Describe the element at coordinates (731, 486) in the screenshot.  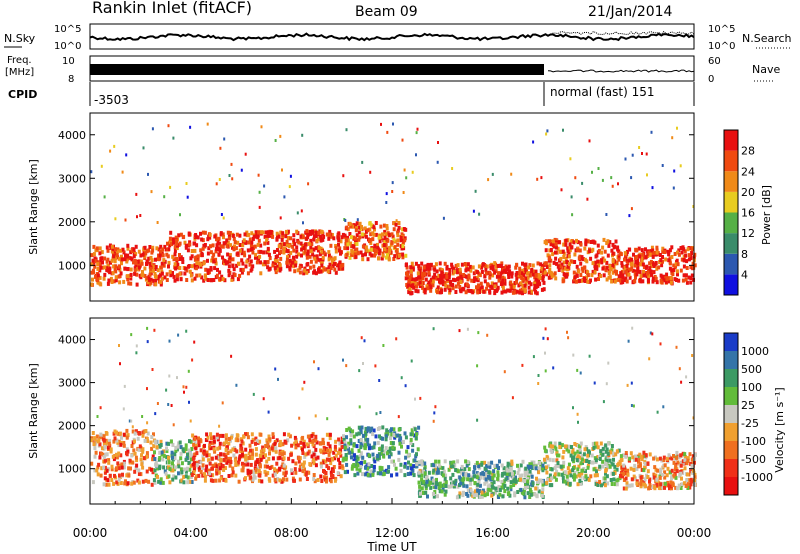
I see `colorbar-segment` at that location.